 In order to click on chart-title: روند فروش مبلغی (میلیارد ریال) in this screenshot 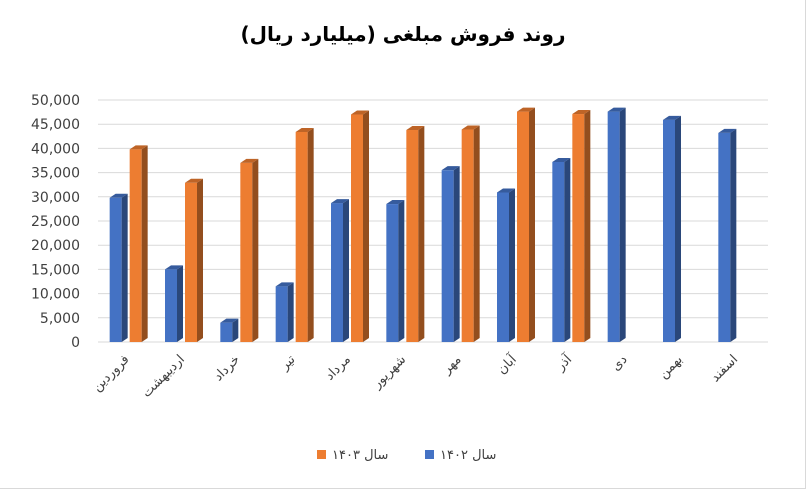, I will do `click(403, 34)`.